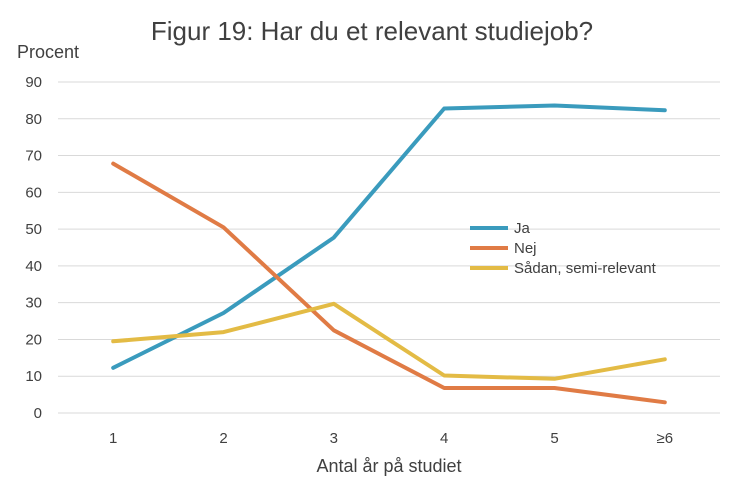 This screenshot has height=488, width=745. I want to click on x-tick-label-6: ≥6, so click(665, 438).